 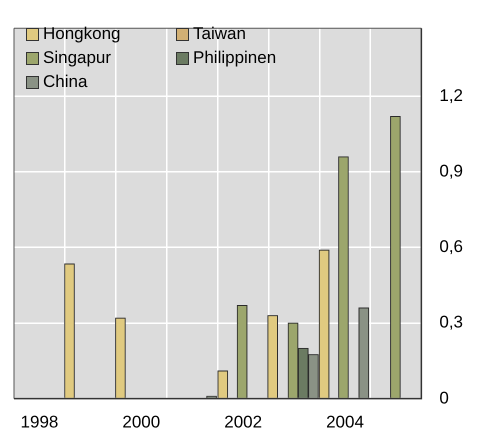 What do you see at coordinates (141, 422) in the screenshot?
I see `x-tick-label: 2000` at bounding box center [141, 422].